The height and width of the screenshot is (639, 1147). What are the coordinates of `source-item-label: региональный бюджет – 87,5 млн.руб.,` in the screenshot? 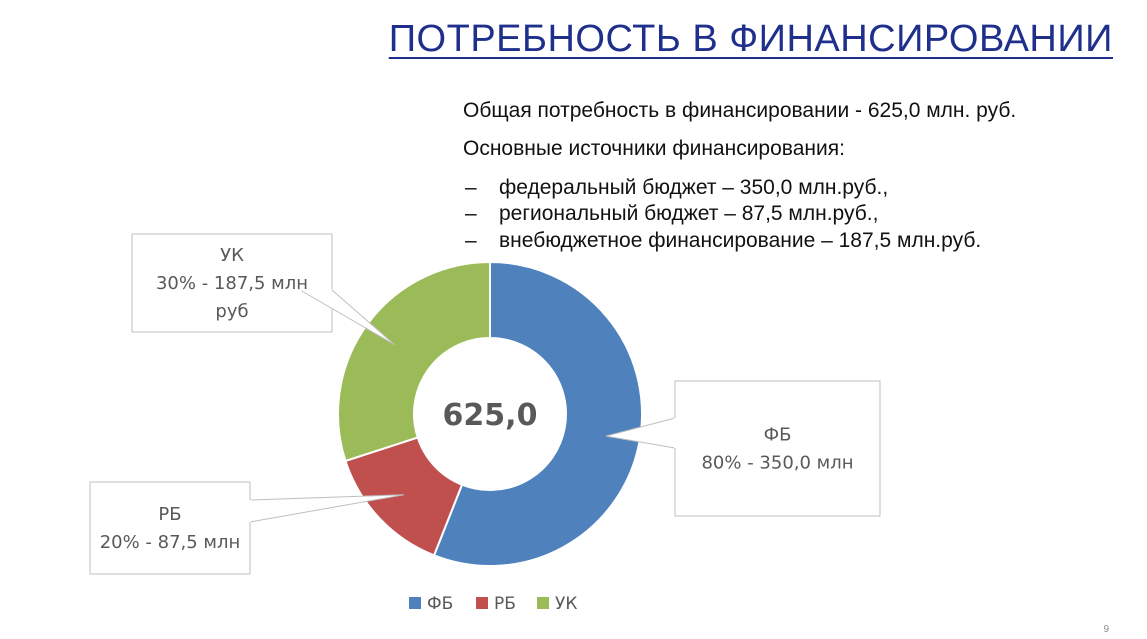 It's located at (689, 214).